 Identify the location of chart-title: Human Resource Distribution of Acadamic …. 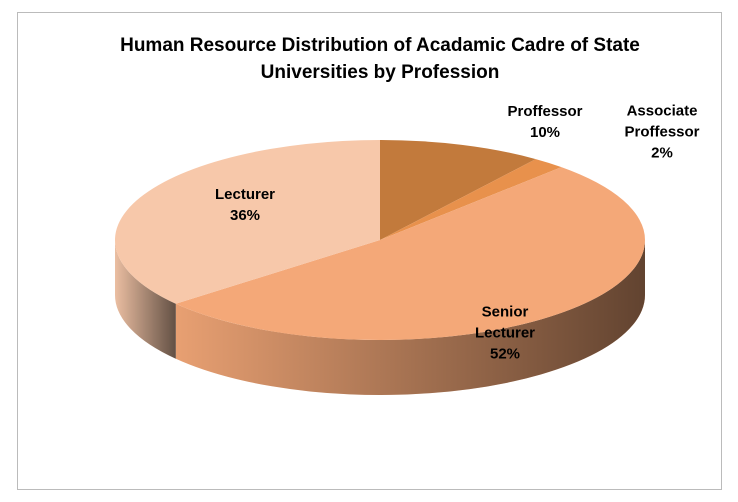
(380, 59).